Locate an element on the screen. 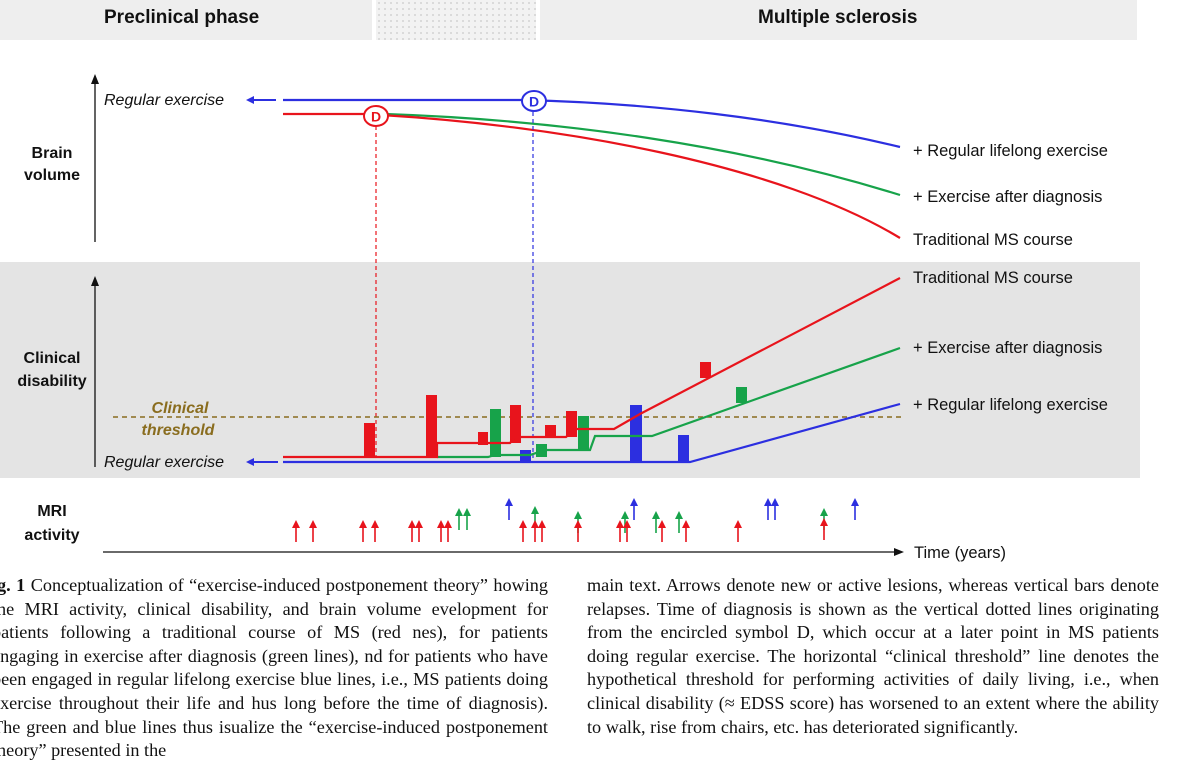 Image resolution: width=1200 pixels, height=768 pixels. disability-regular-exercise-label: Regular exercise is located at coordinates (164, 462).